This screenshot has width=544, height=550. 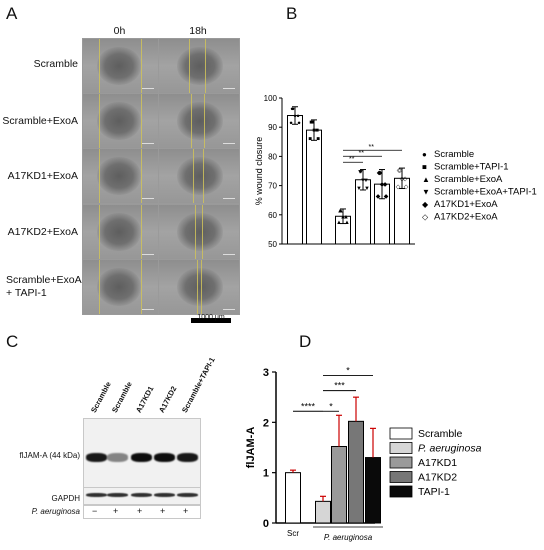 I want to click on scale-bar-label: 1000 μm, so click(x=211, y=317).